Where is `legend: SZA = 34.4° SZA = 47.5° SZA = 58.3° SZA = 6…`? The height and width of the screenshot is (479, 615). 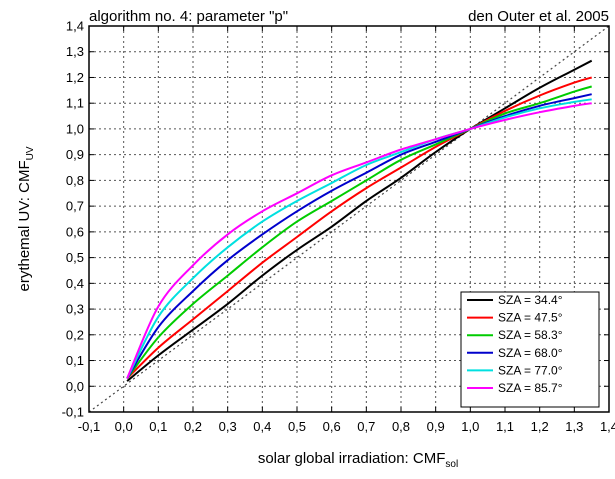
legend: SZA = 34.4° SZA = 47.5° SZA = 58.3° SZA = 6… is located at coordinates (530, 349).